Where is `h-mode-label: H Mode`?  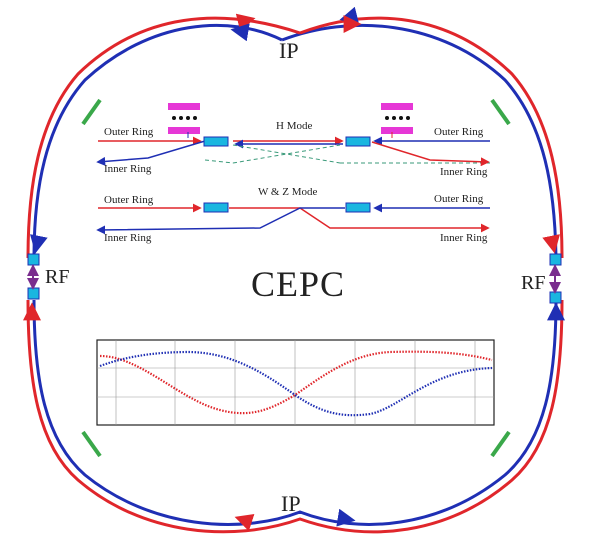
h-mode-label: H Mode is located at coordinates (294, 126).